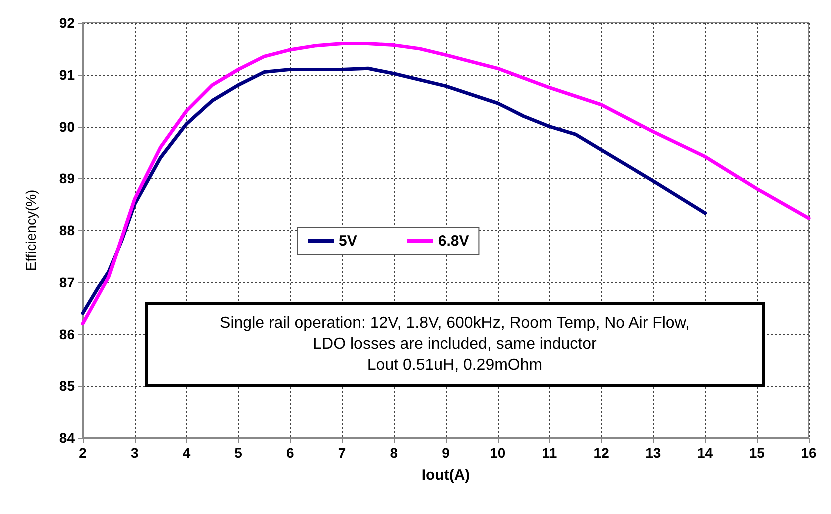  What do you see at coordinates (342, 453) in the screenshot?
I see `x-tick-label: 7` at bounding box center [342, 453].